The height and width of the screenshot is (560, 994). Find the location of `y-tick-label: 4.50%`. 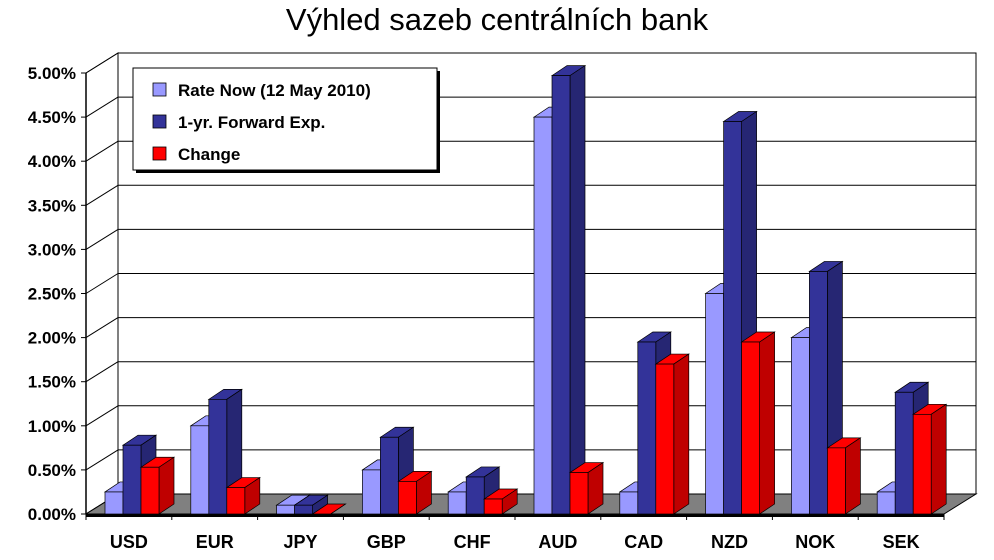

y-tick-label: 4.50% is located at coordinates (52, 117).